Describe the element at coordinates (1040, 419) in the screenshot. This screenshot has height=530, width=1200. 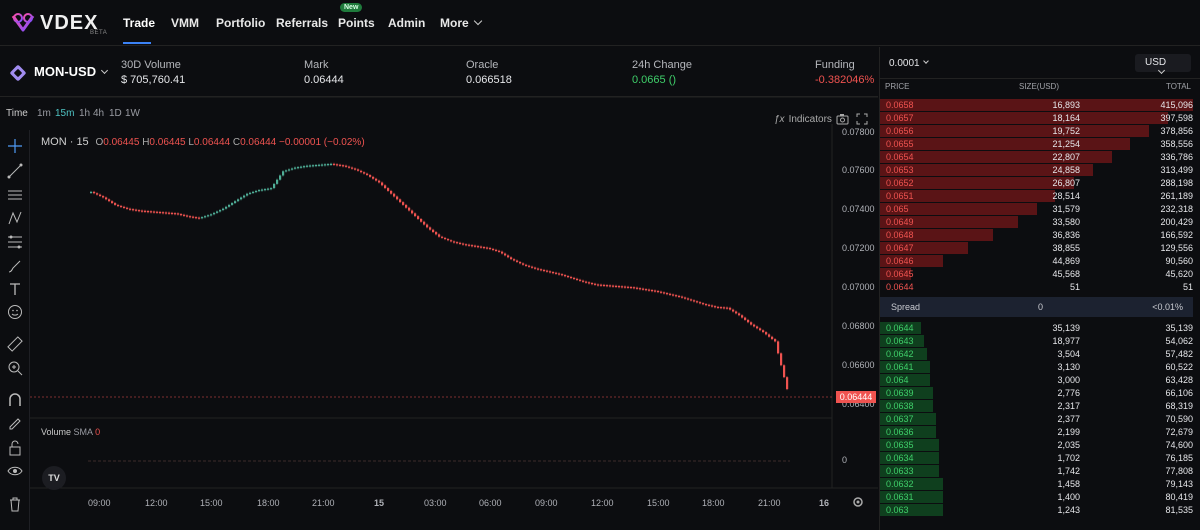
I see `bid-row: 0.0637 2,377 70,590` at that location.